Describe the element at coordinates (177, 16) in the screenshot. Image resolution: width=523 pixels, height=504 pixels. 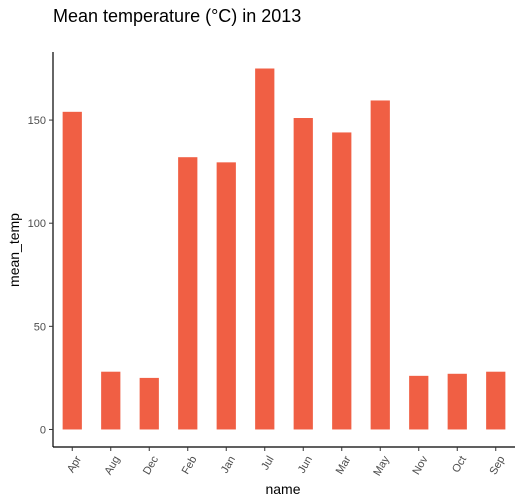
I see `chart-title: Mean temperature (°C) in 2013` at that location.